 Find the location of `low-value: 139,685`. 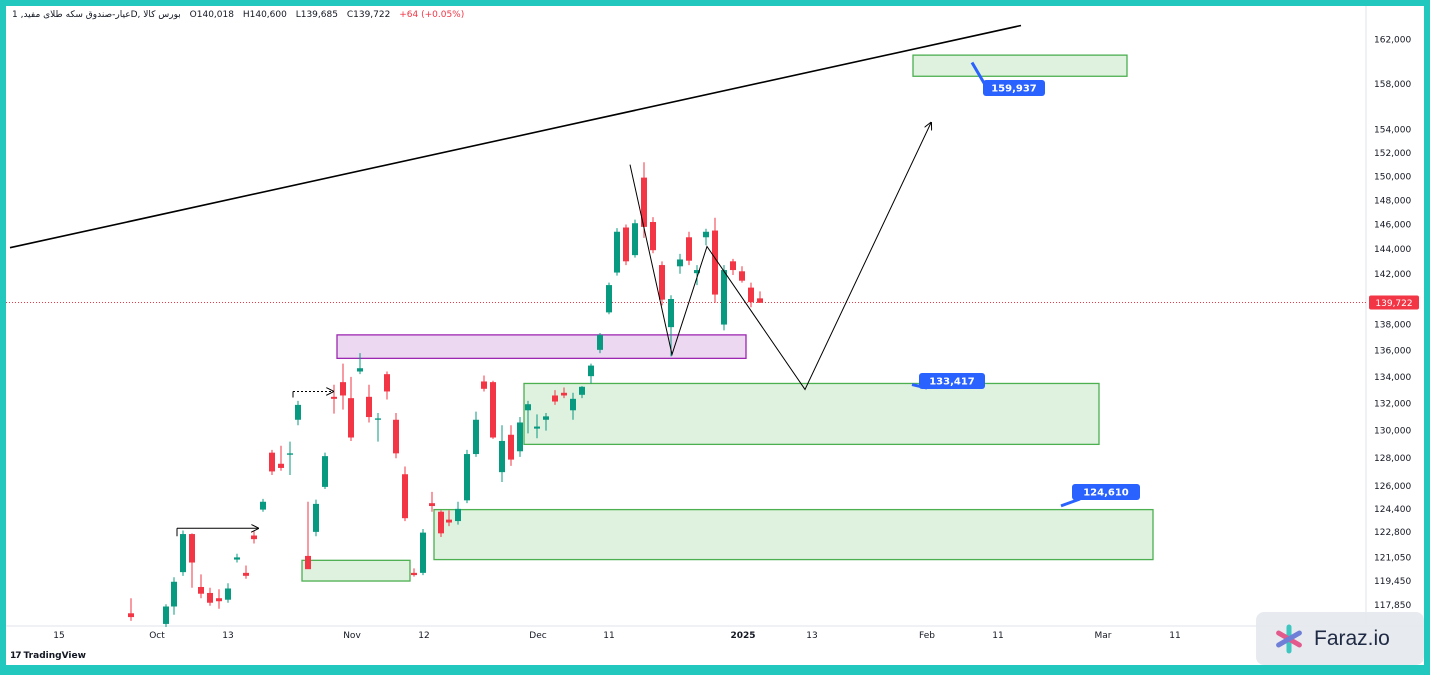

low-value: 139,685 is located at coordinates (319, 15).